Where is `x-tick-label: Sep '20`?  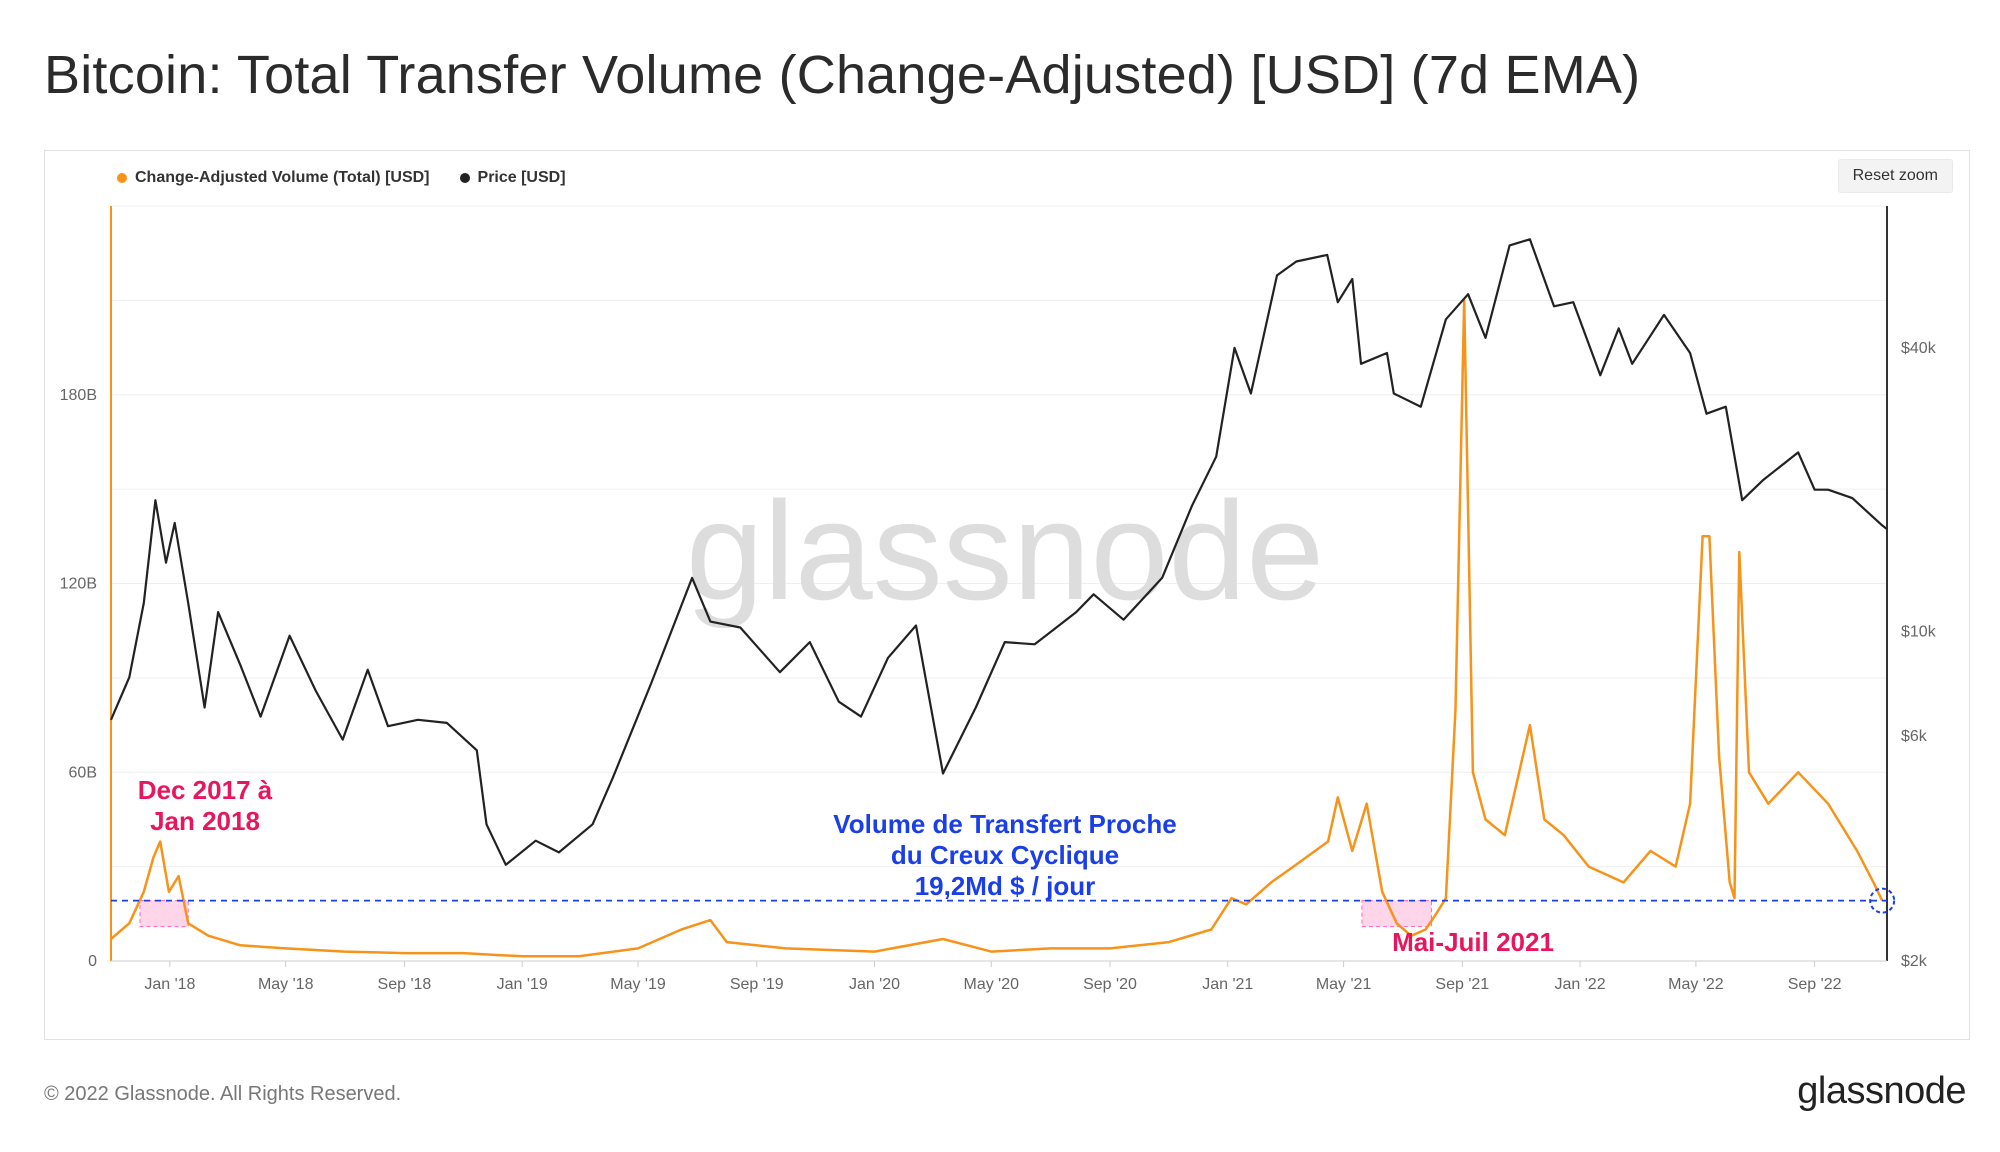 x-tick-label: Sep '20 is located at coordinates (1110, 984).